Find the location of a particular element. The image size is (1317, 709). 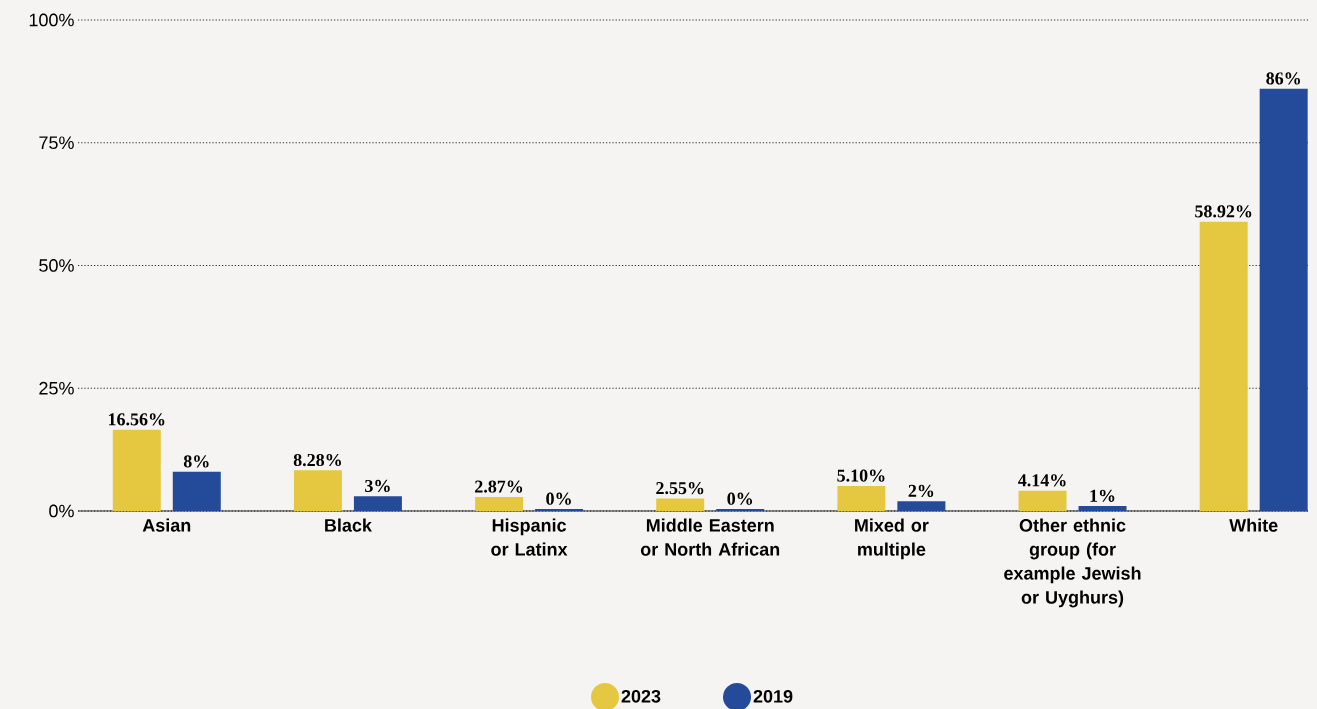

y-tick-label: 25% is located at coordinates (56, 388).